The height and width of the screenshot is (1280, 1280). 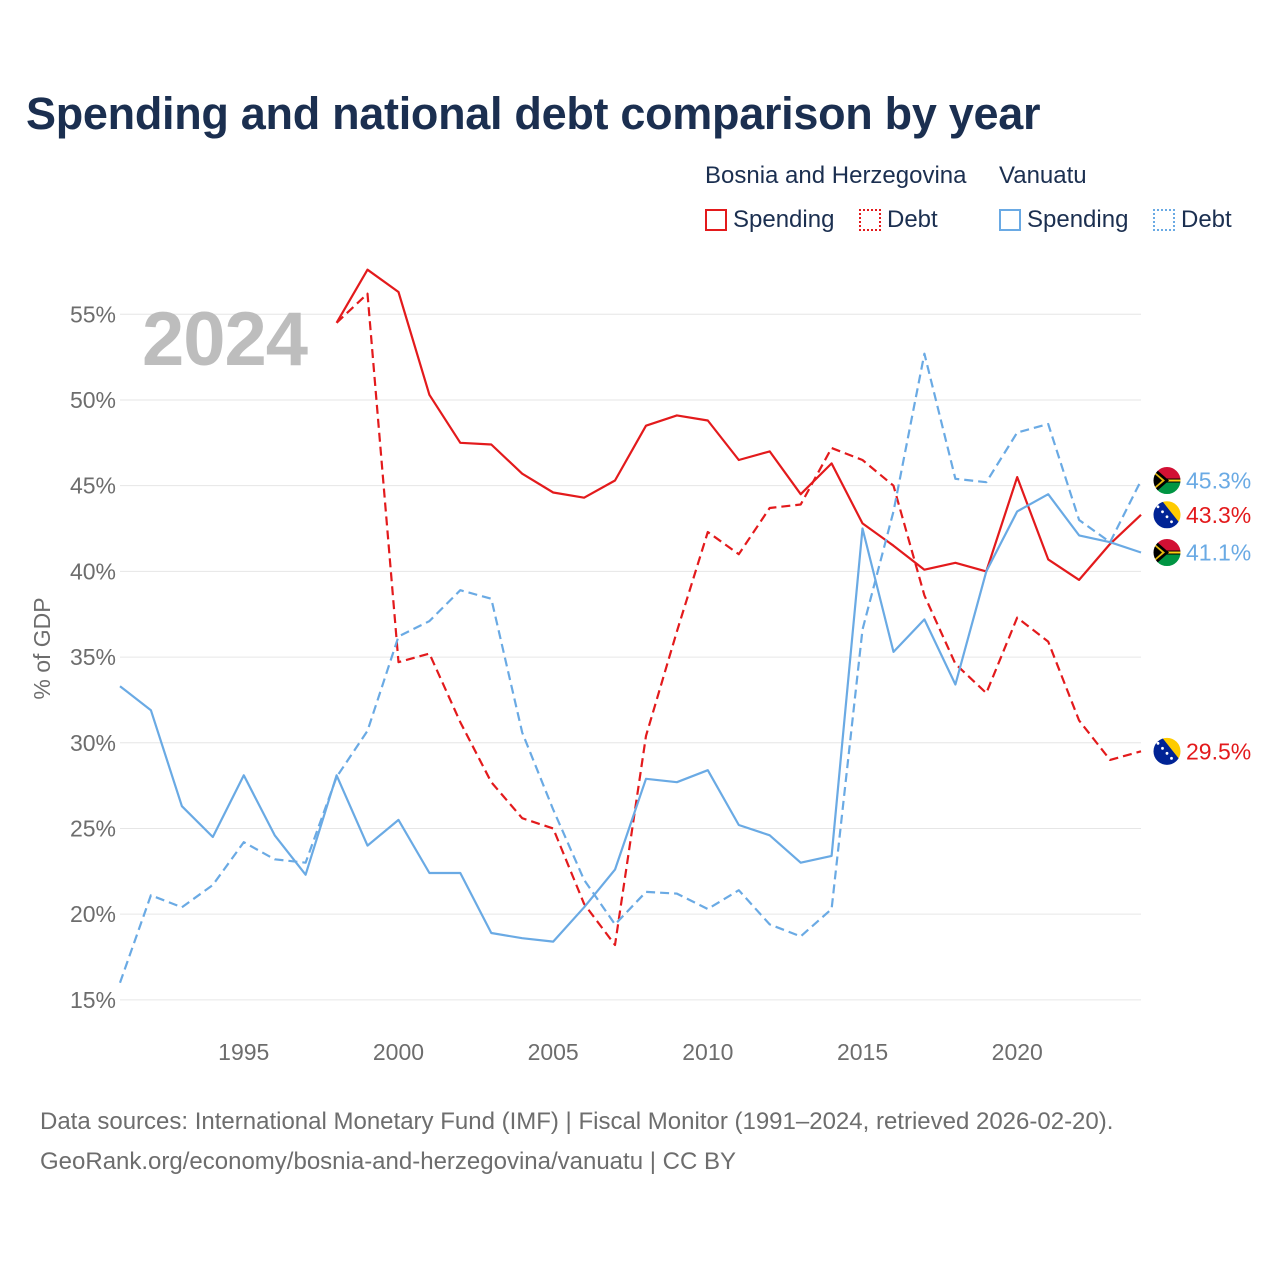 What do you see at coordinates (716, 220) in the screenshot?
I see `legend-swatch-bosnia-spending` at bounding box center [716, 220].